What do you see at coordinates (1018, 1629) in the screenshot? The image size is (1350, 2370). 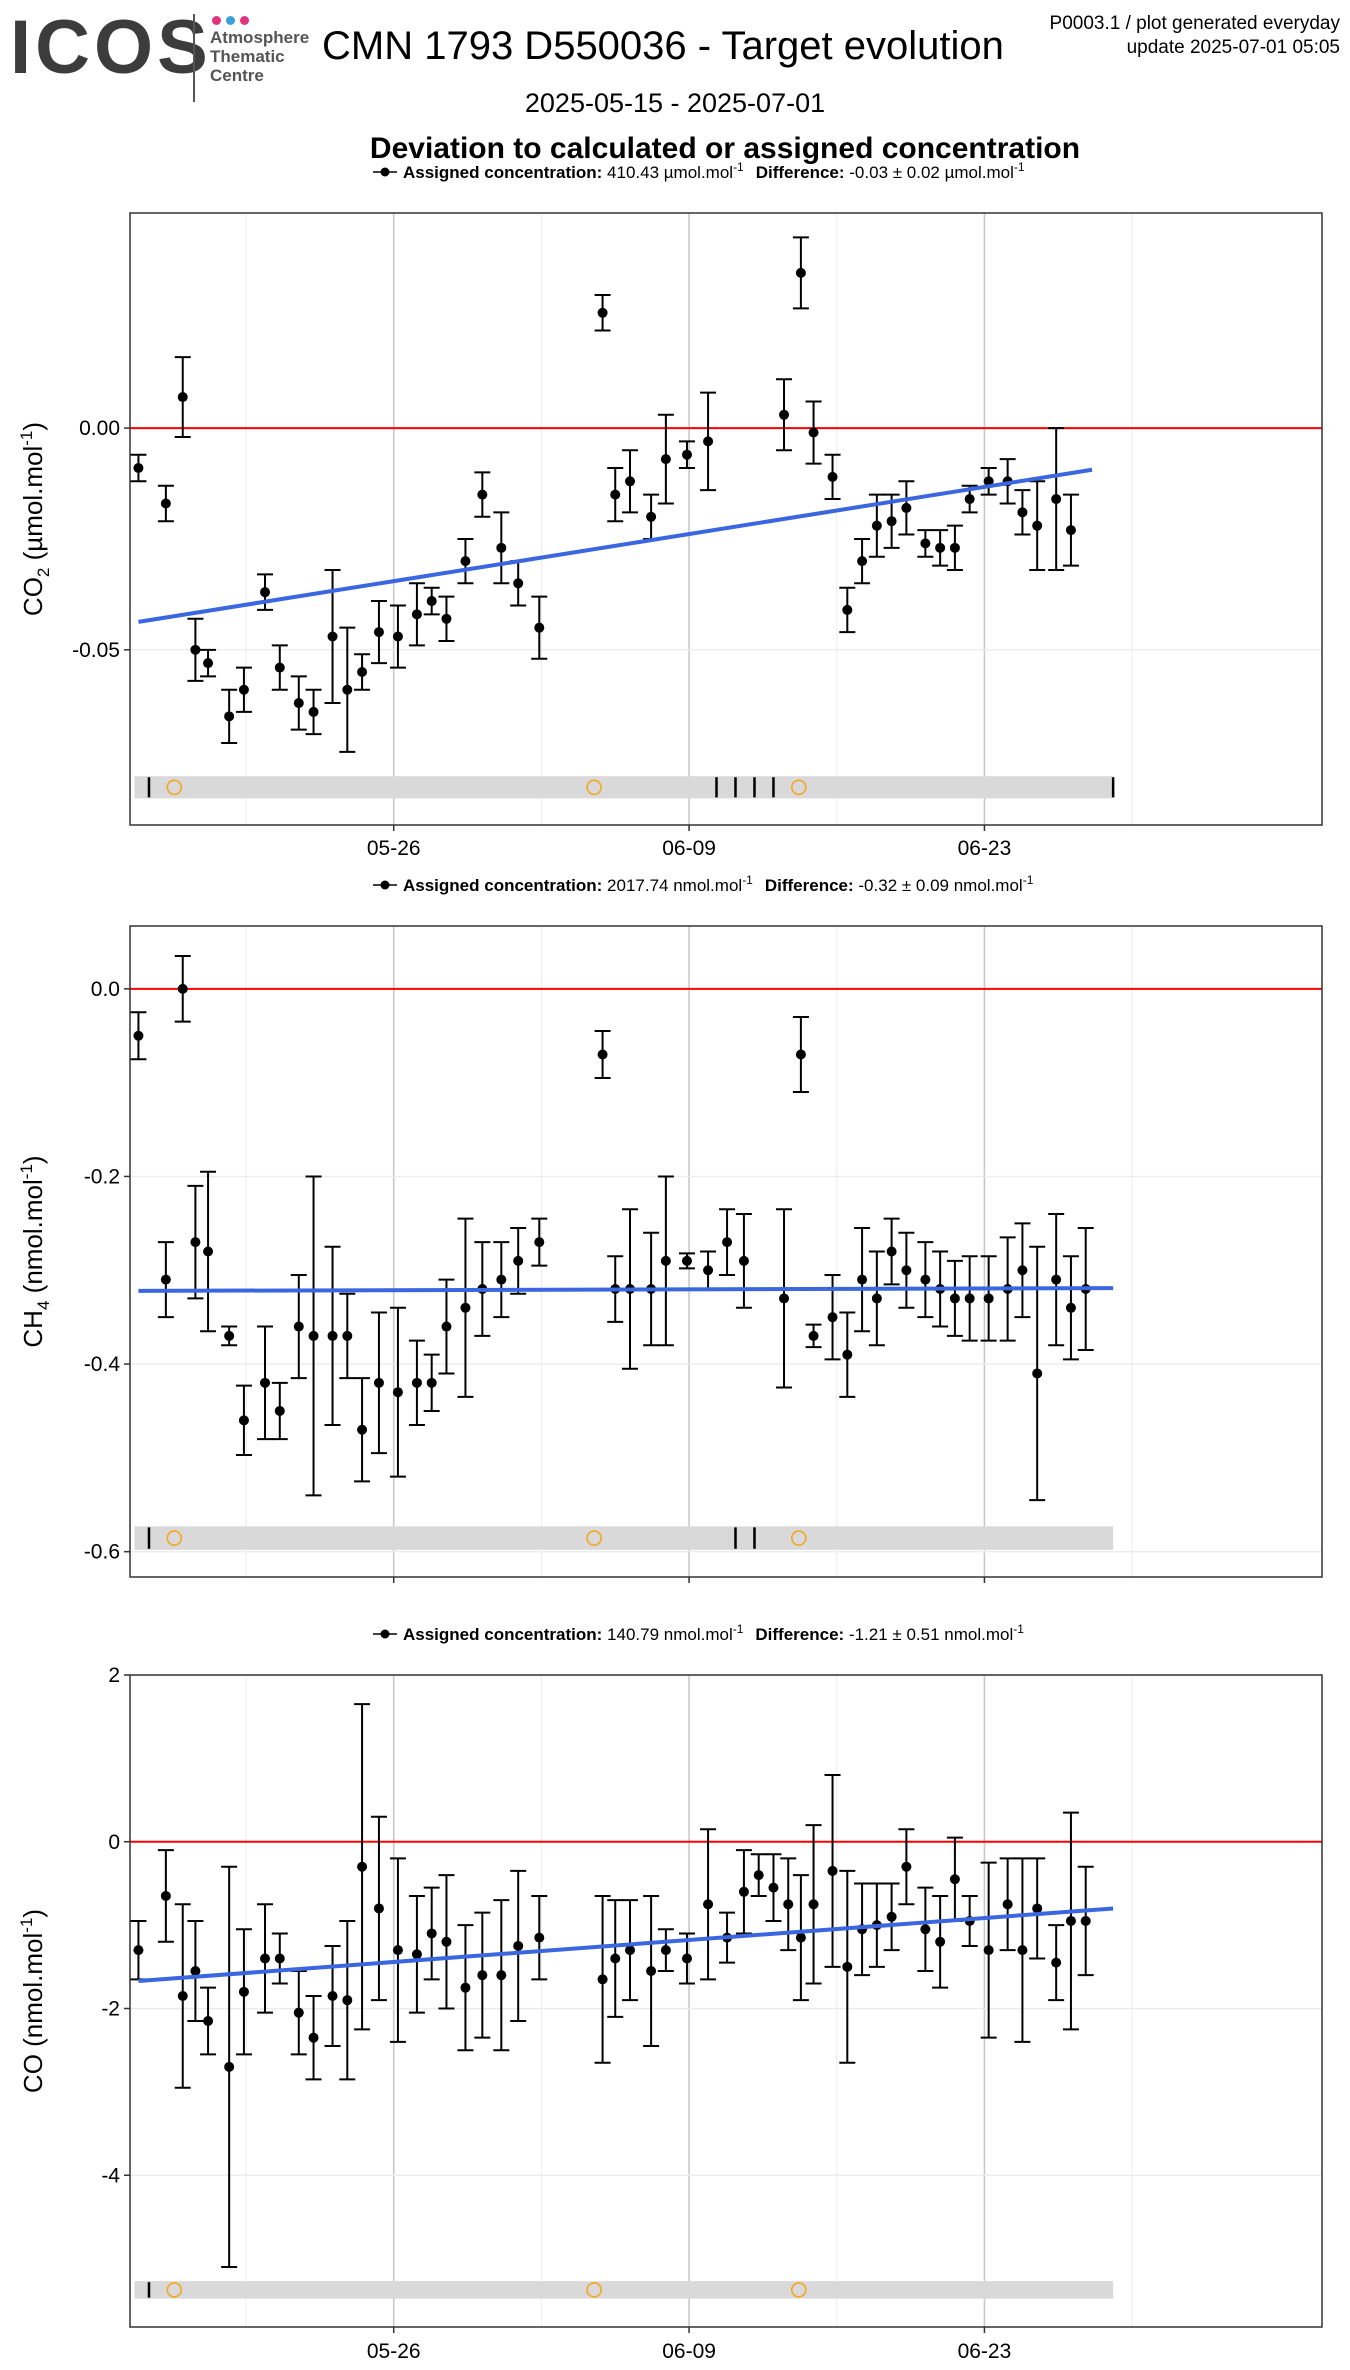 I see `legend-diff-sup: -1` at bounding box center [1018, 1629].